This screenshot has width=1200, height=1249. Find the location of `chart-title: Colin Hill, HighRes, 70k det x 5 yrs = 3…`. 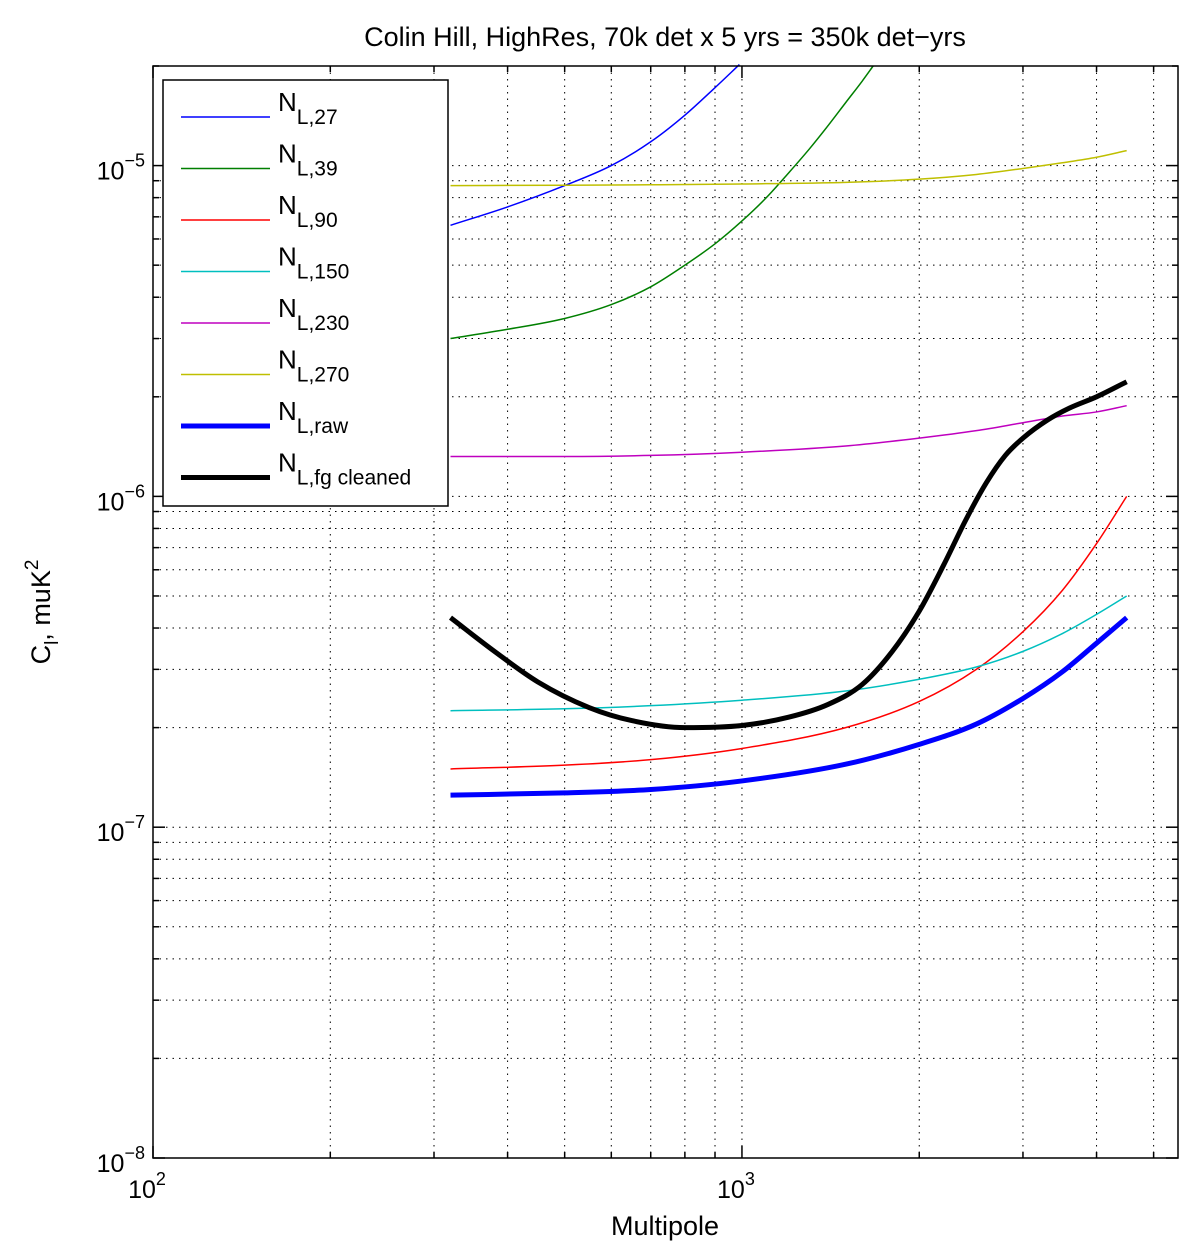

chart-title: Colin Hill, HighRes, 70k det x 5 yrs = 3… is located at coordinates (665, 37).